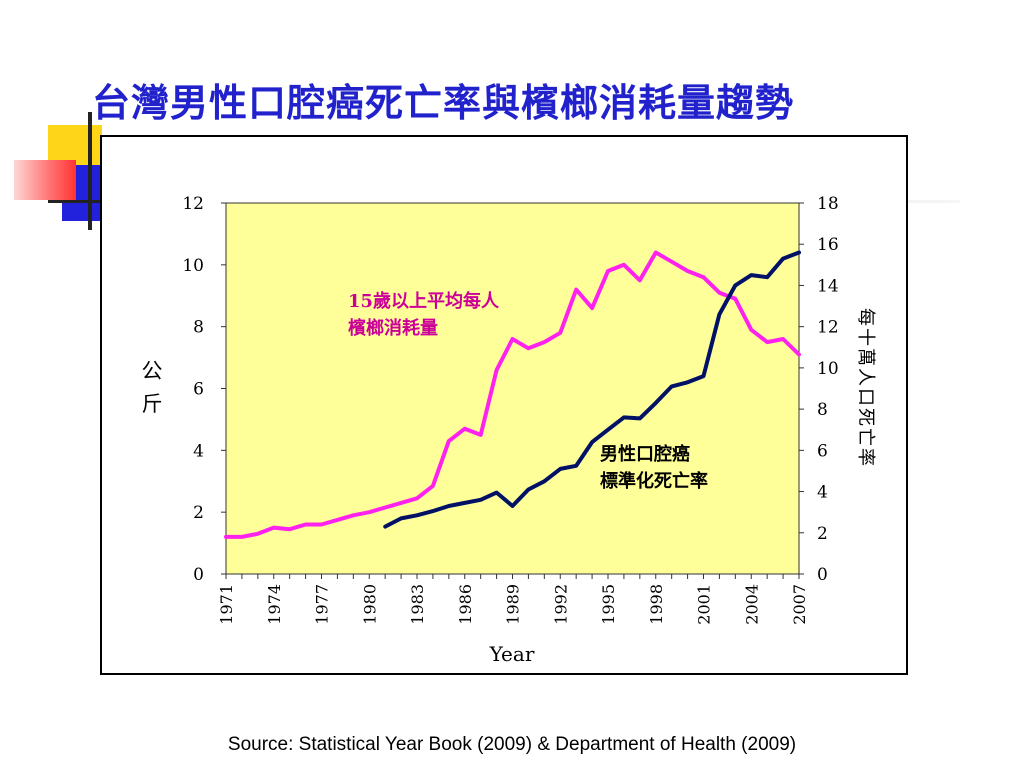 The height and width of the screenshot is (768, 1024). I want to click on decor-red-square, so click(45, 180).